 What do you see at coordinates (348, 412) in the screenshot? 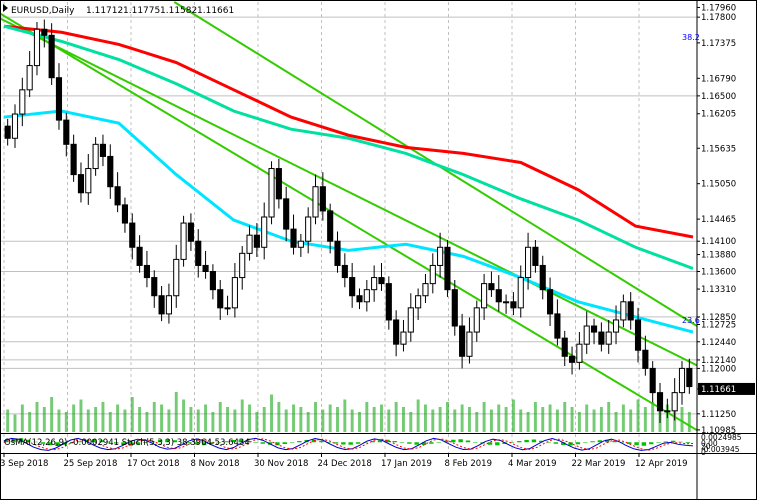
I see `volume-bars` at bounding box center [348, 412].